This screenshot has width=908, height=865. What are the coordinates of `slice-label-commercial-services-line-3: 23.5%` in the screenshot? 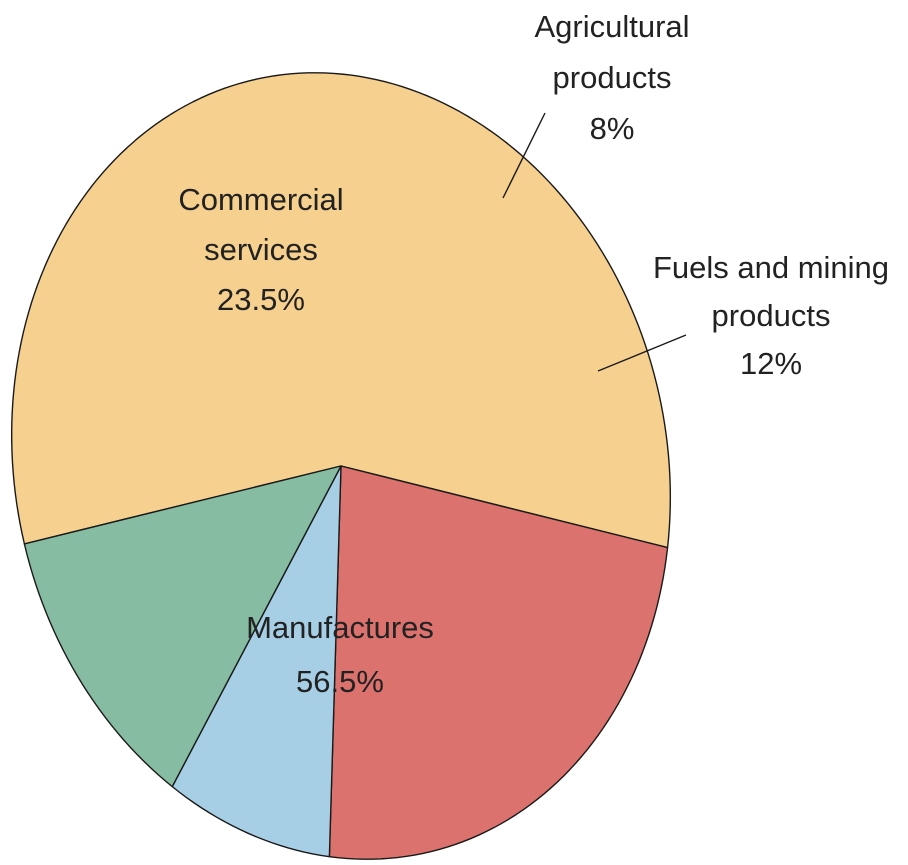 It's located at (261, 299).